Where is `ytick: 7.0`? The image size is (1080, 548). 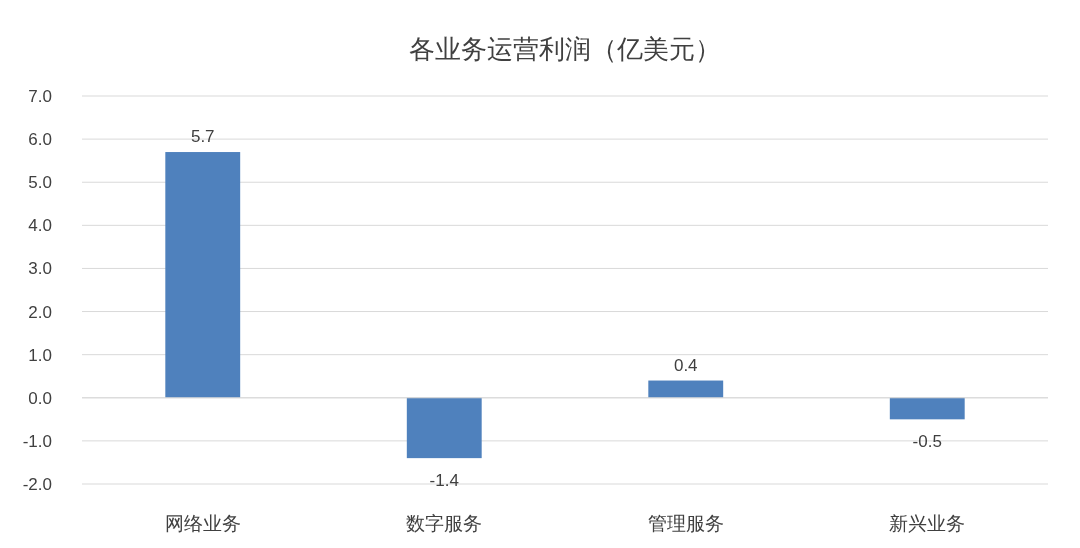 ytick: 7.0 is located at coordinates (40, 96).